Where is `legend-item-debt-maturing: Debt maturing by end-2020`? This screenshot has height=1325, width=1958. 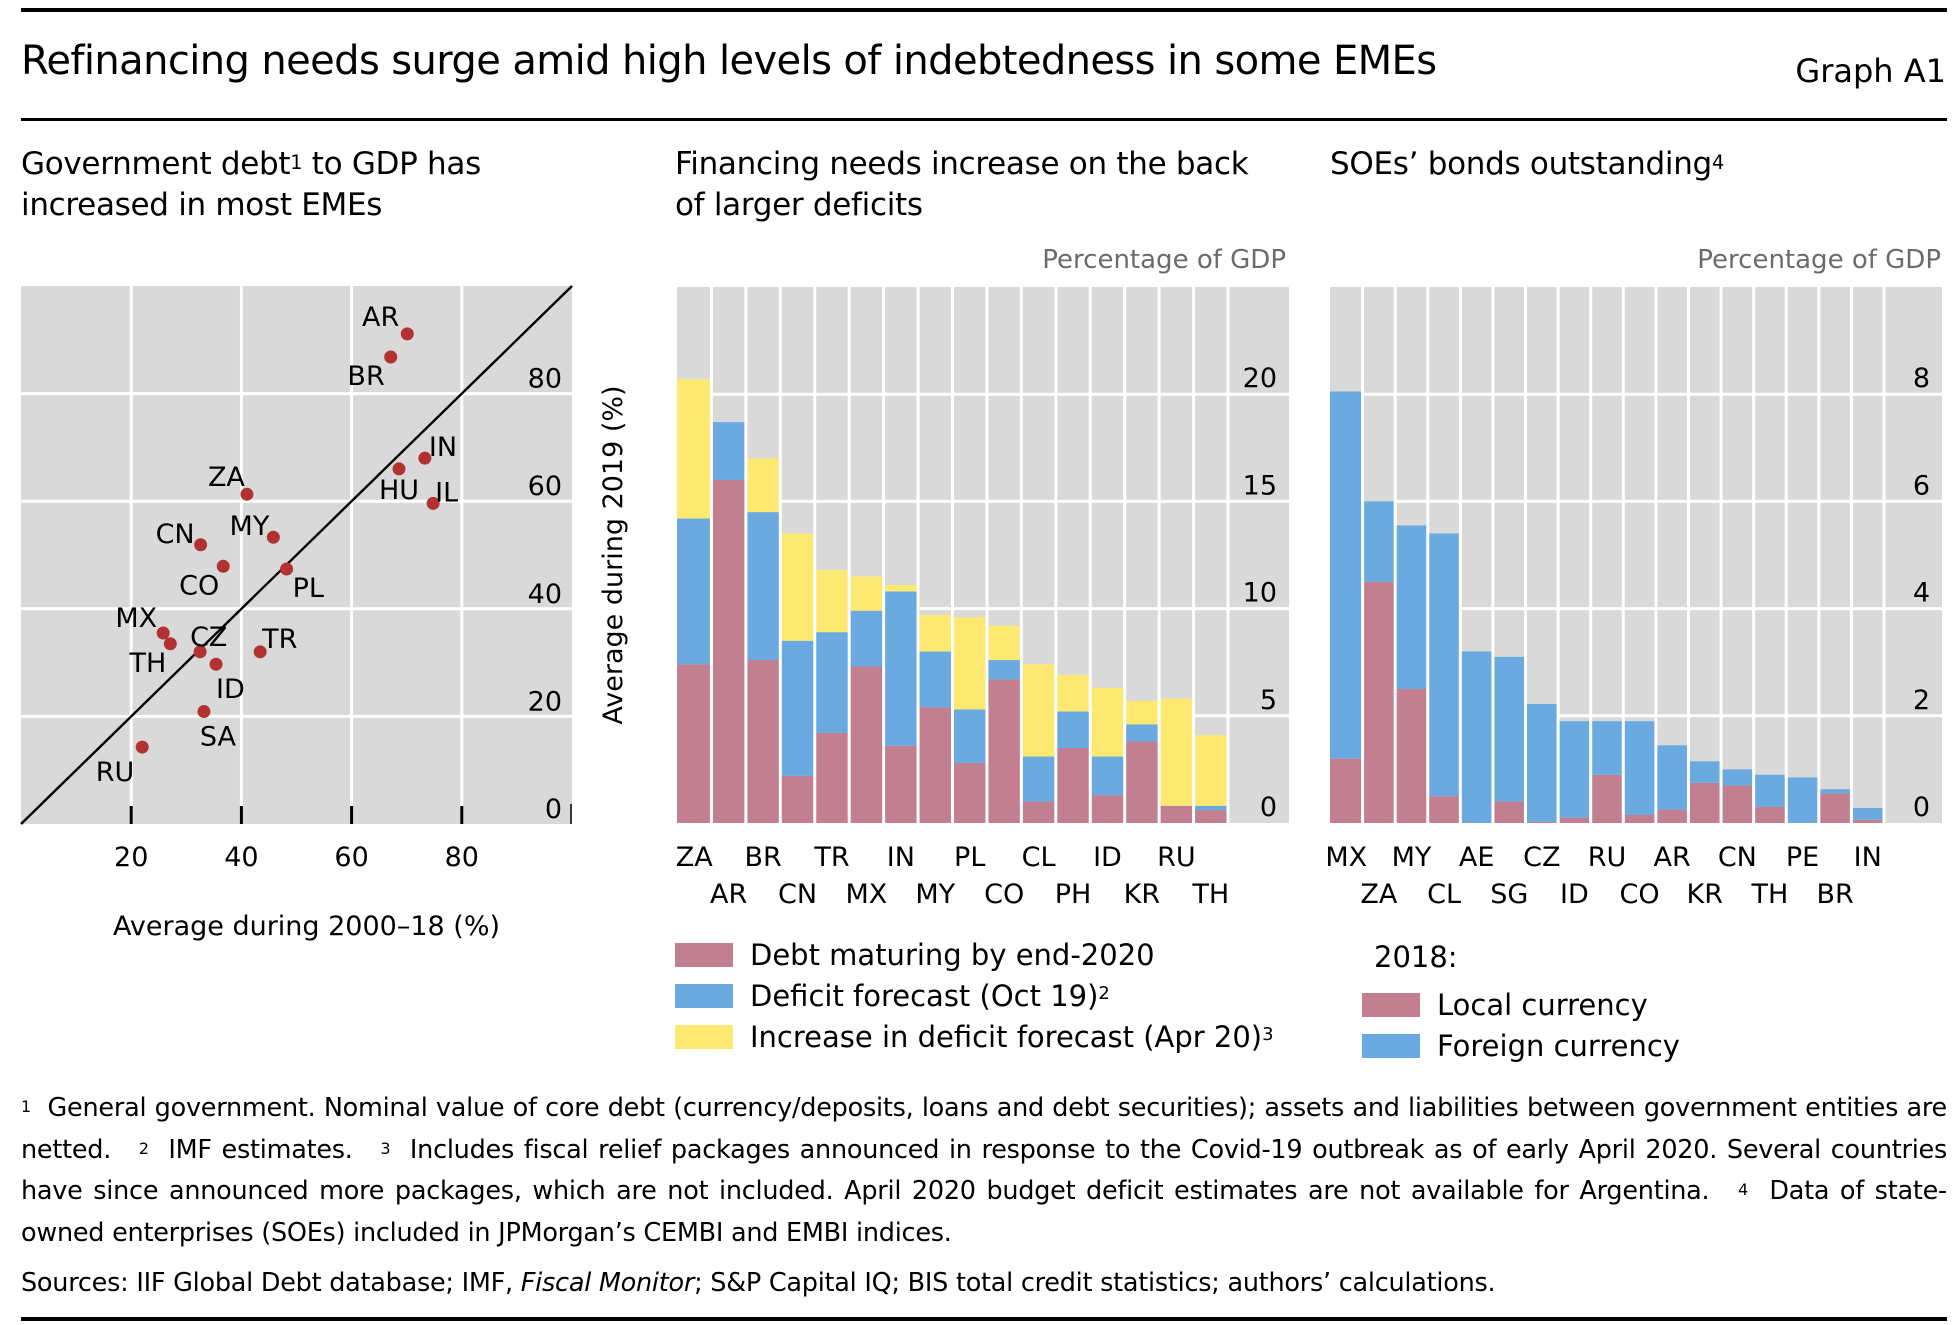
legend-item-debt-maturing: Debt maturing by end-2020 is located at coordinates (974, 954).